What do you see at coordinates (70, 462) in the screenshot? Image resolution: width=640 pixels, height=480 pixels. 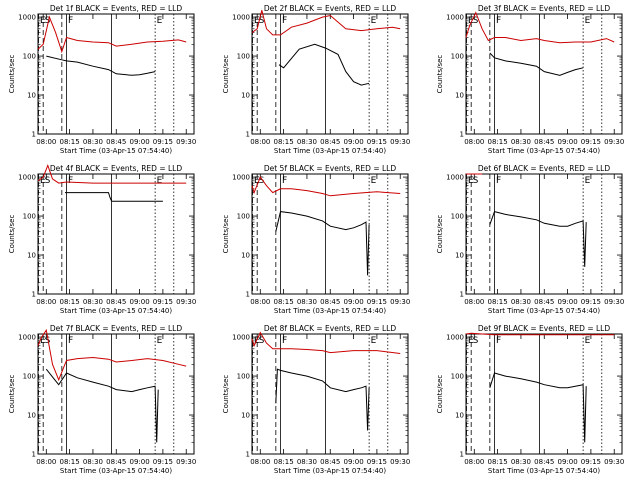 I see `panel-7-xtick-label-08:15: 08:15` at bounding box center [70, 462].